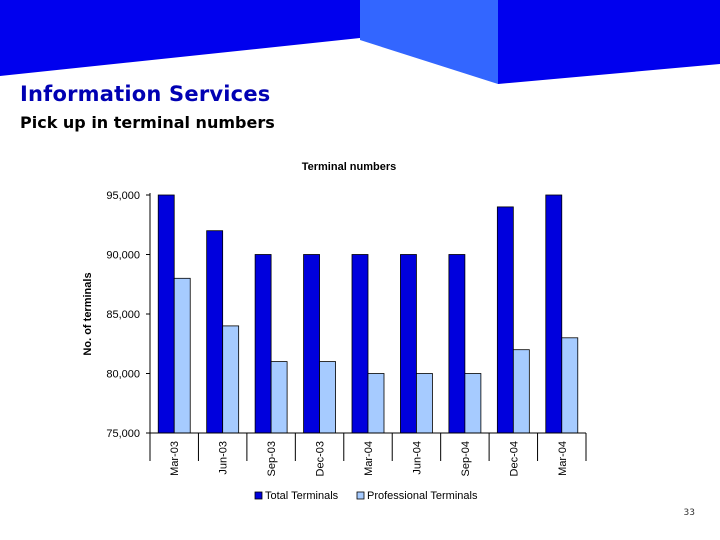  I want to click on y-tick-label: 95,000, so click(123, 196).